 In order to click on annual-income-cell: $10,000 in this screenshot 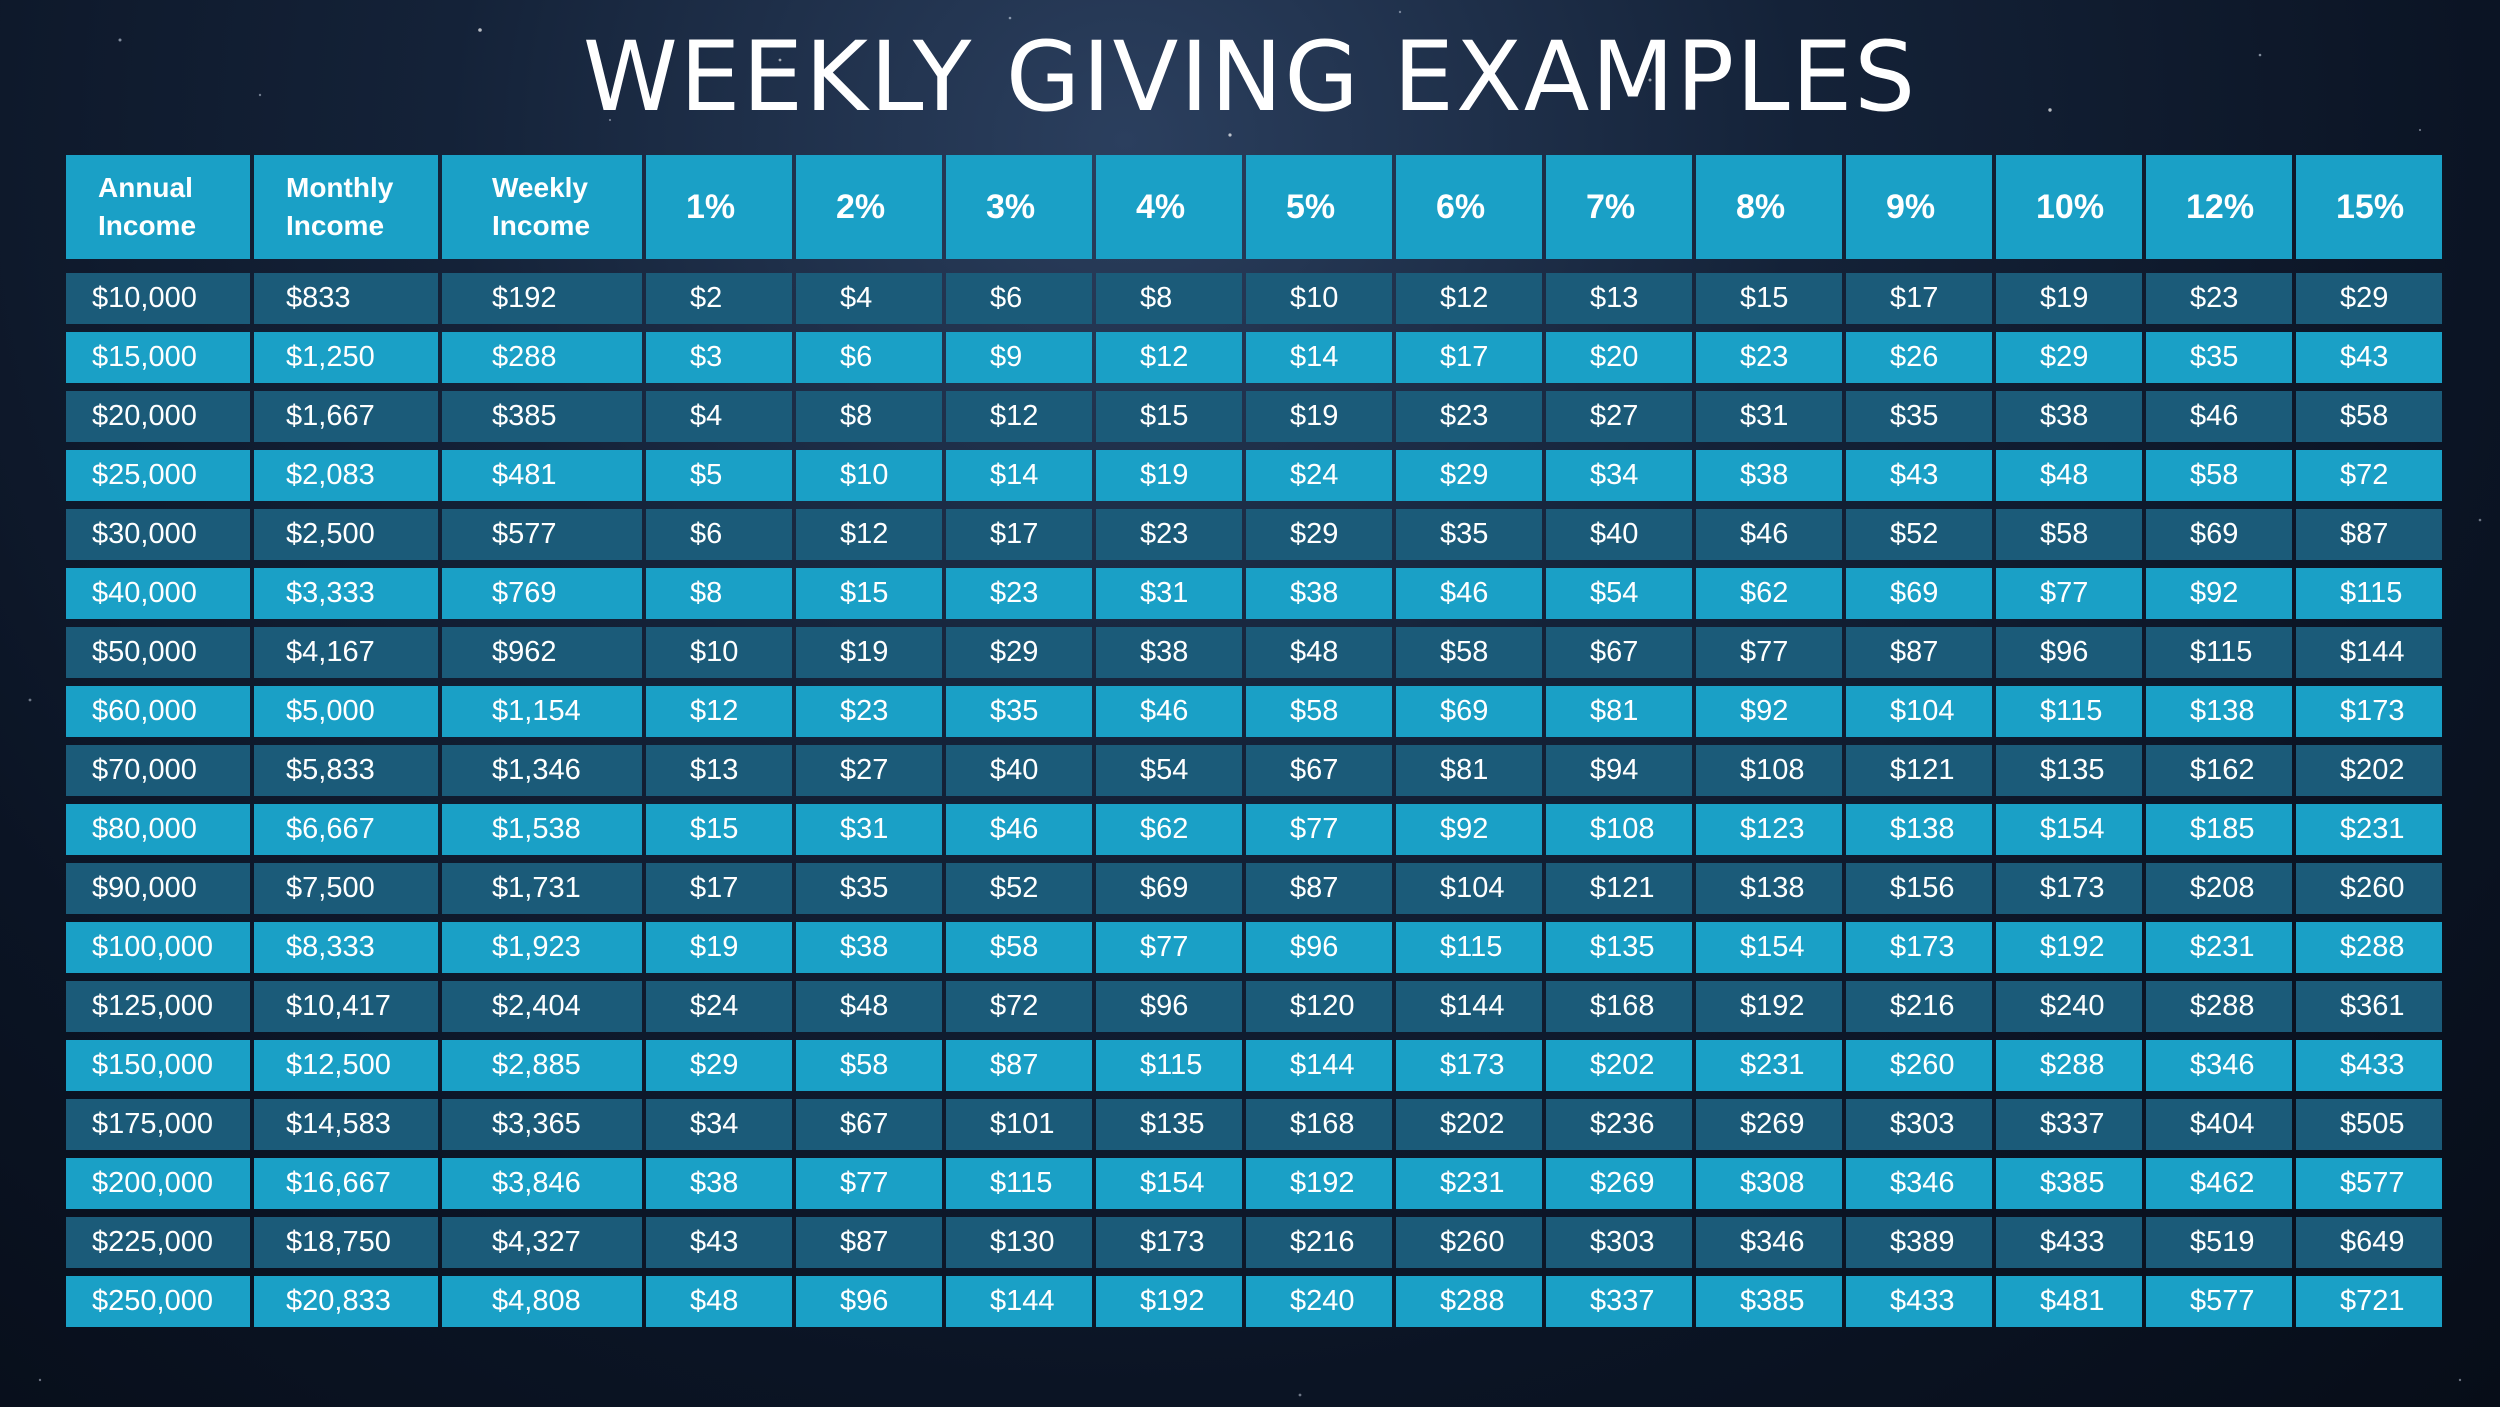, I will do `click(158, 298)`.